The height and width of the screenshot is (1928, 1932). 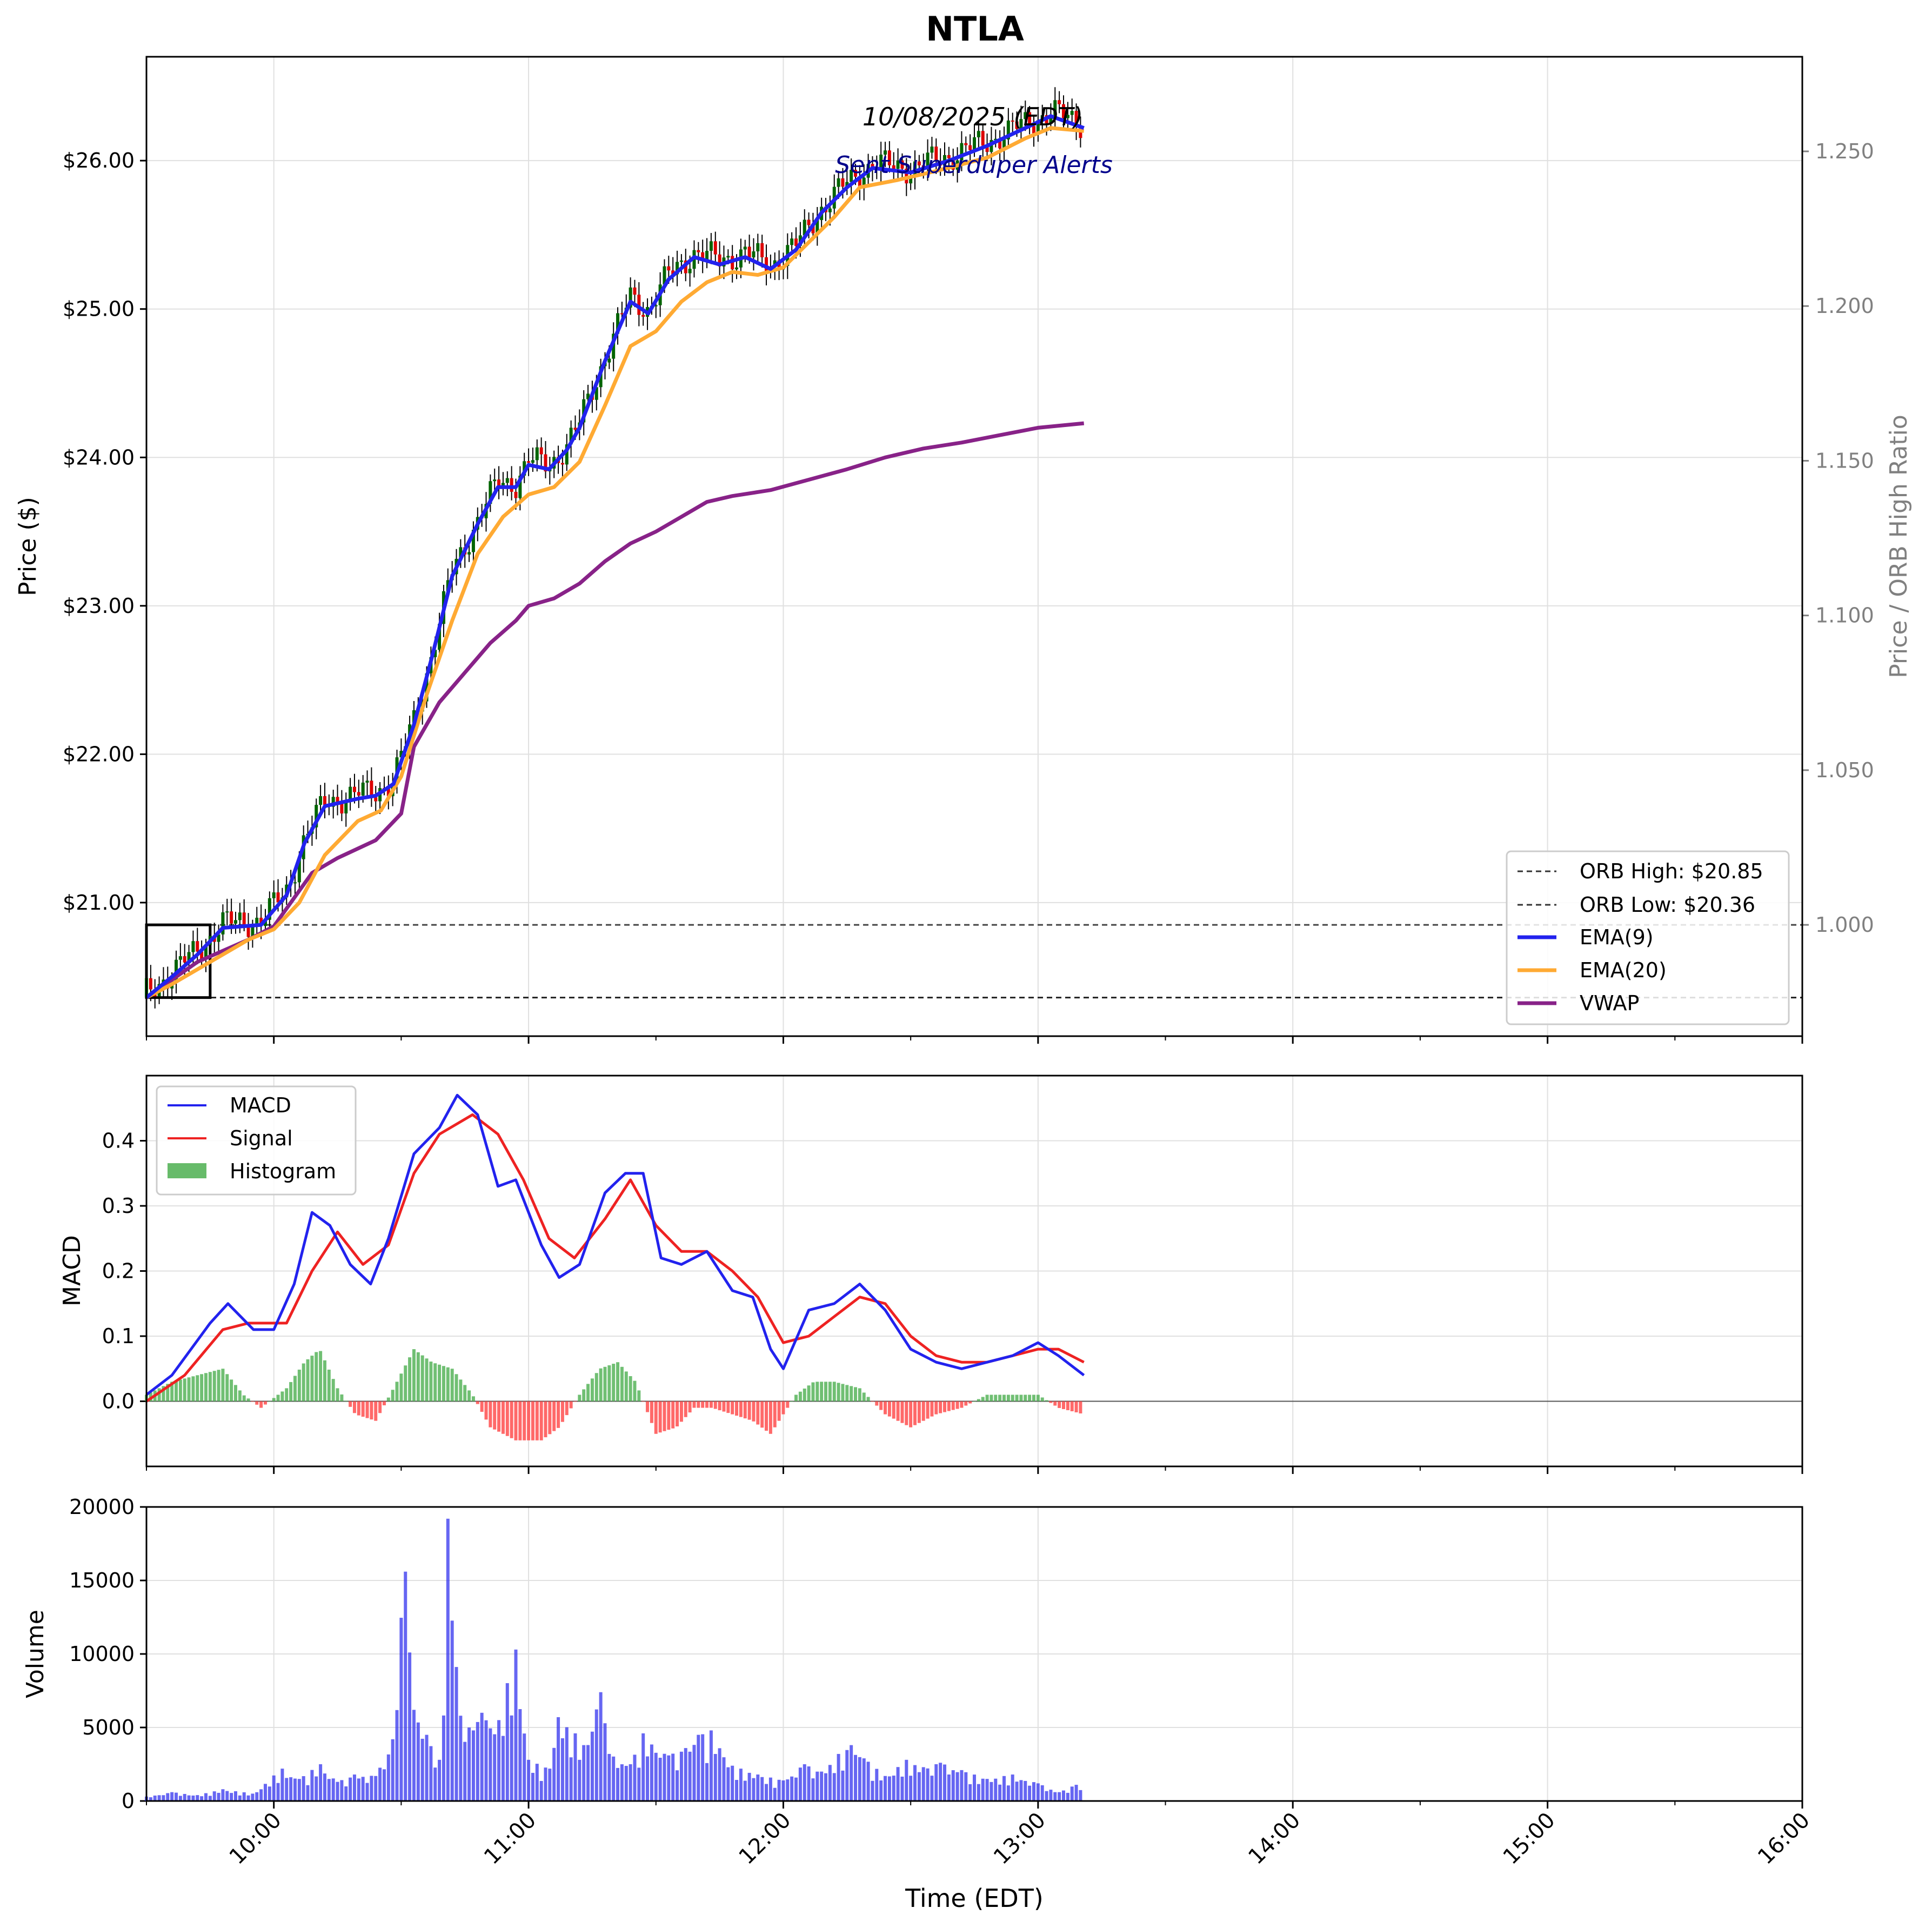 I want to click on ratio-tick-label: 1.250, so click(x=1844, y=151).